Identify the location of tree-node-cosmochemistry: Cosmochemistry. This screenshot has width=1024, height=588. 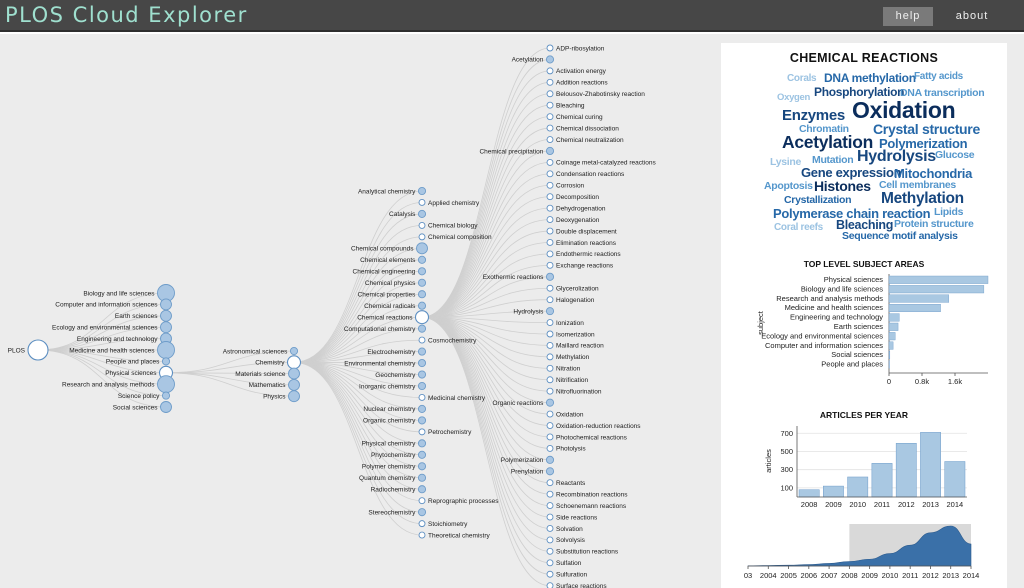
(447, 340).